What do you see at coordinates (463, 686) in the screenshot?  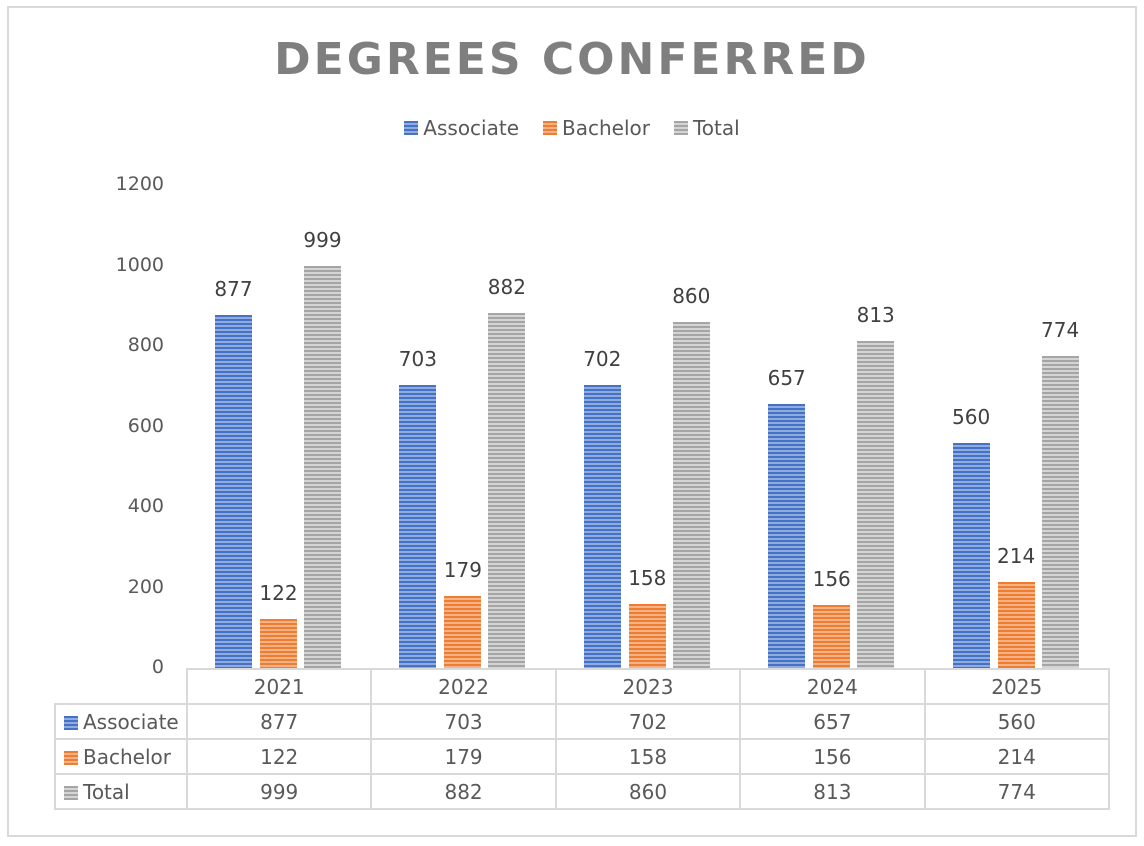 I see `table-header-cell: 2022` at bounding box center [463, 686].